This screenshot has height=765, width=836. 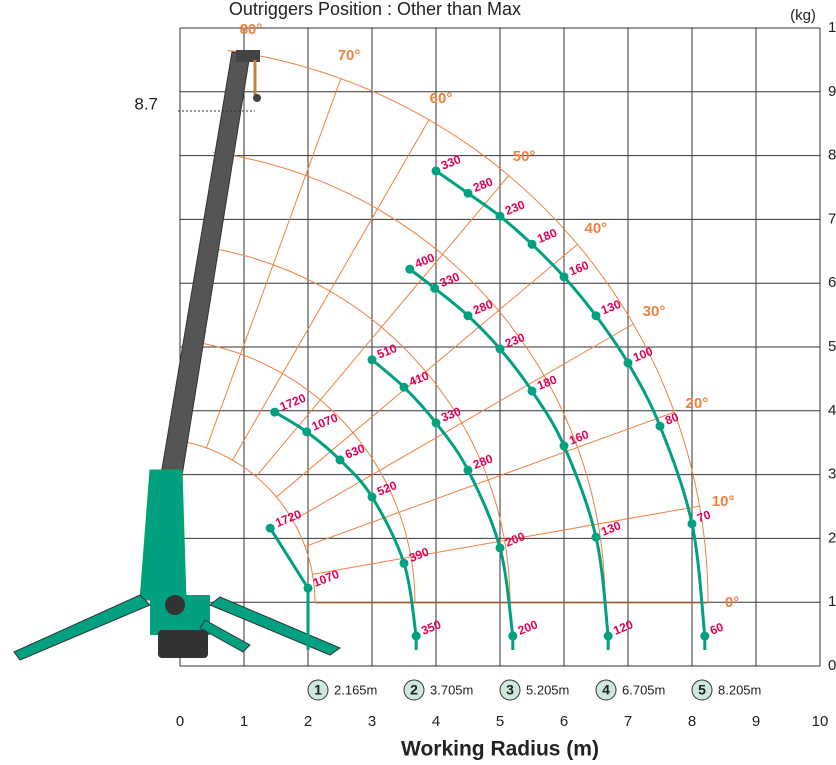 I want to click on legend-number: 1, so click(x=318, y=690).